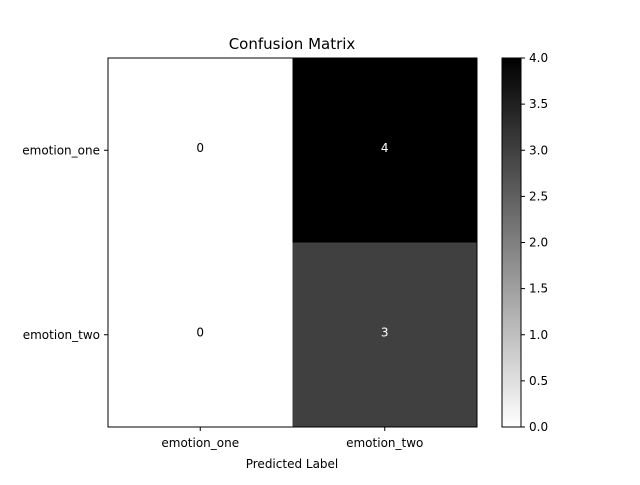 This screenshot has height=485, width=640. I want to click on colorbar-gradient, so click(511, 242).